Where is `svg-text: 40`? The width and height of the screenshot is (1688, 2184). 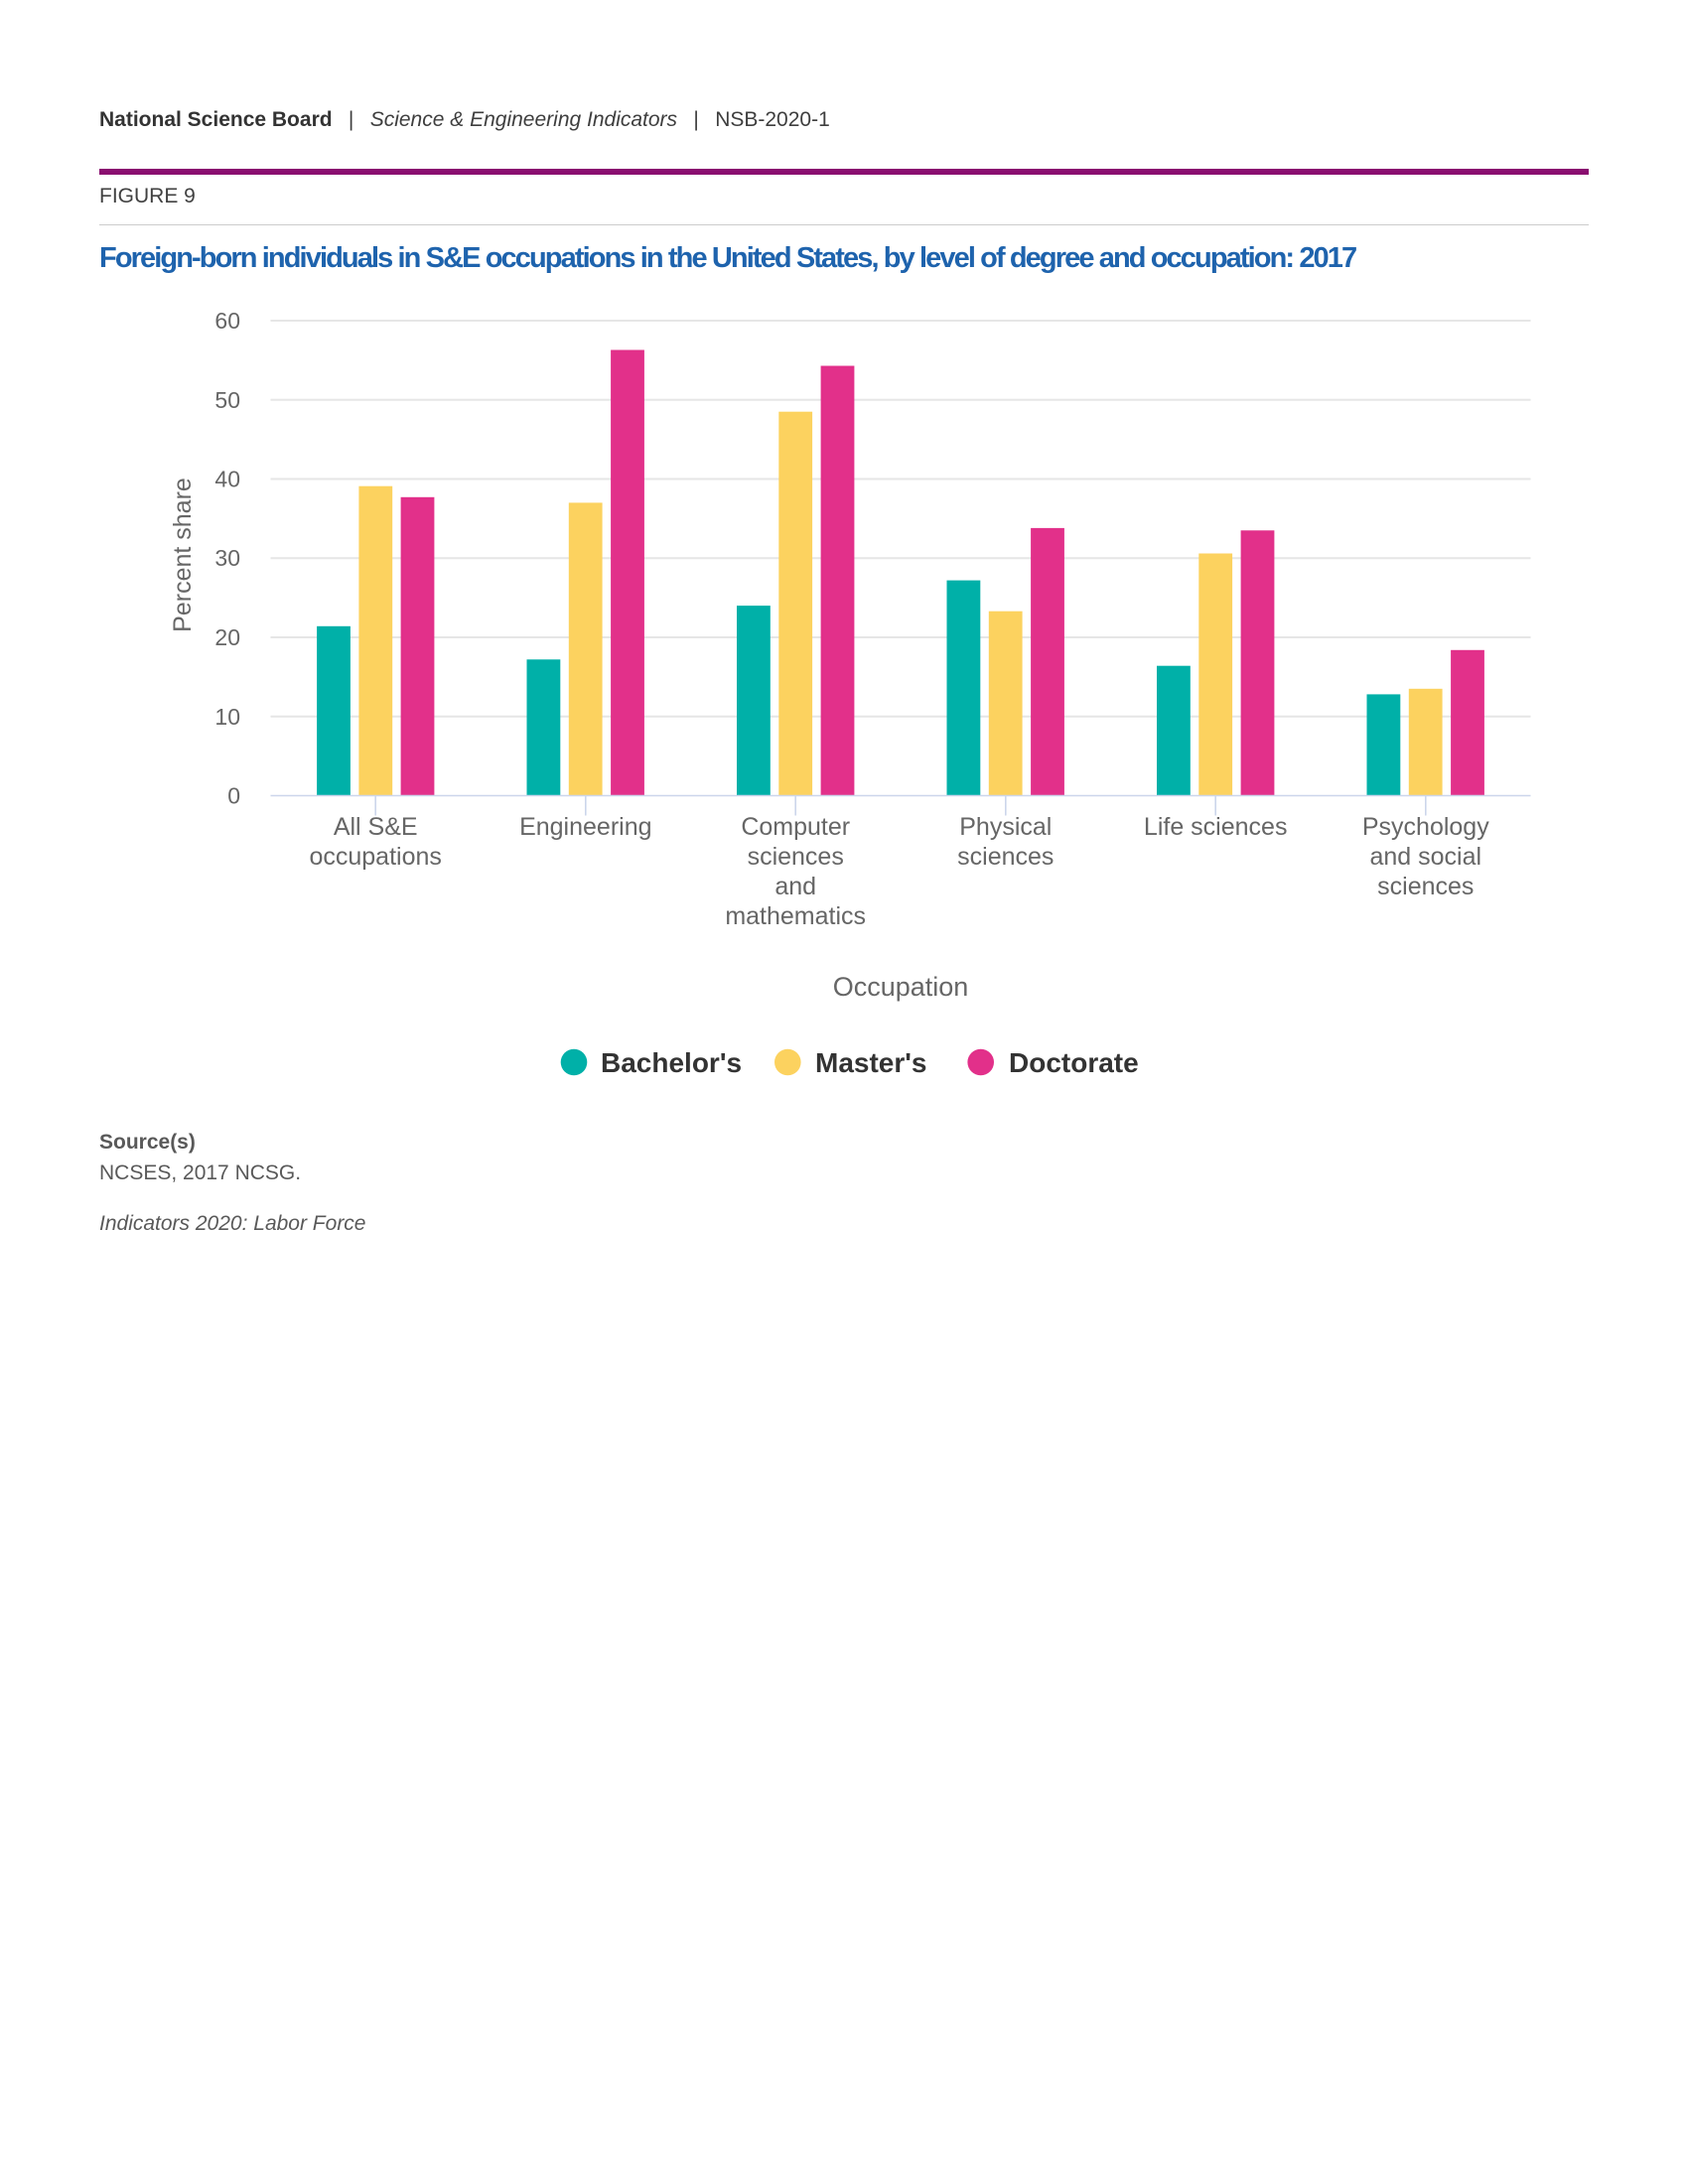
svg-text: 40 is located at coordinates (227, 479).